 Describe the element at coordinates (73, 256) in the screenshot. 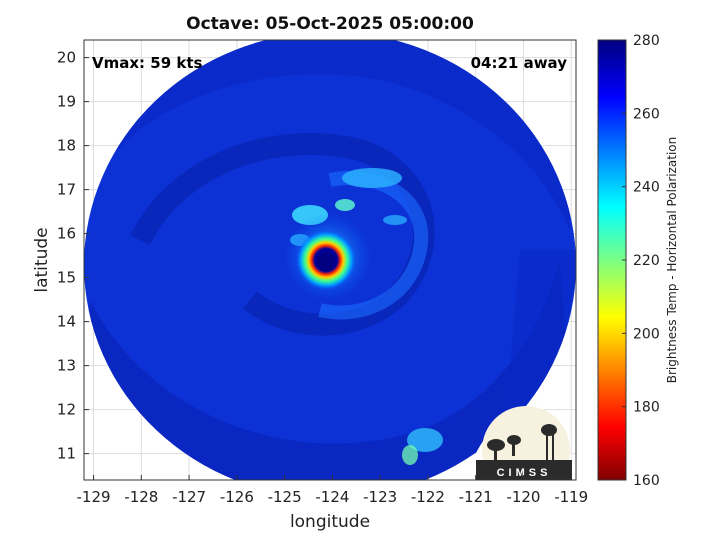

I see `y-axis-ticks: 11 12 13 14 15 16 17 18 19 20` at that location.